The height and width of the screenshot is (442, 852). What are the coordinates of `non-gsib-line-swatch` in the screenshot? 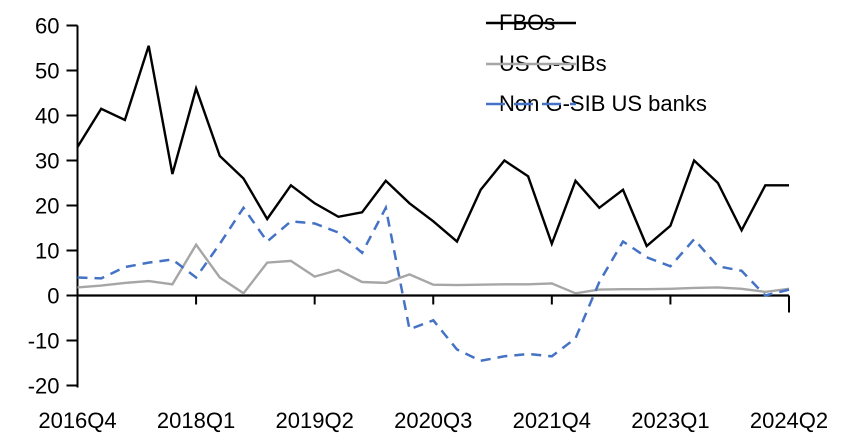 It's located at (531, 104).